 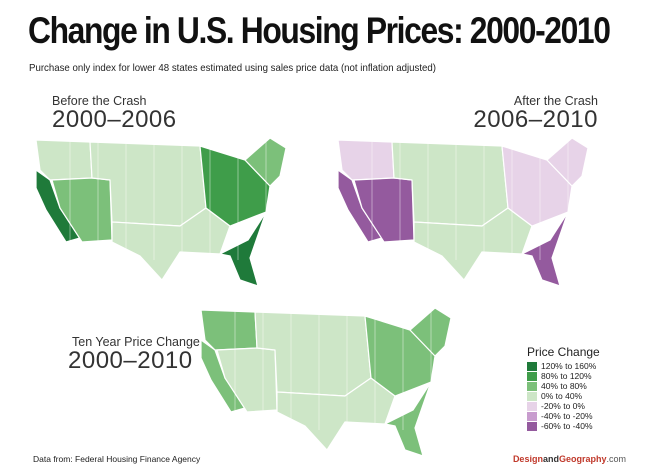 What do you see at coordinates (319, 30) in the screenshot?
I see `page-title: Change in U.S. Housing Prices: 2000-2010` at bounding box center [319, 30].